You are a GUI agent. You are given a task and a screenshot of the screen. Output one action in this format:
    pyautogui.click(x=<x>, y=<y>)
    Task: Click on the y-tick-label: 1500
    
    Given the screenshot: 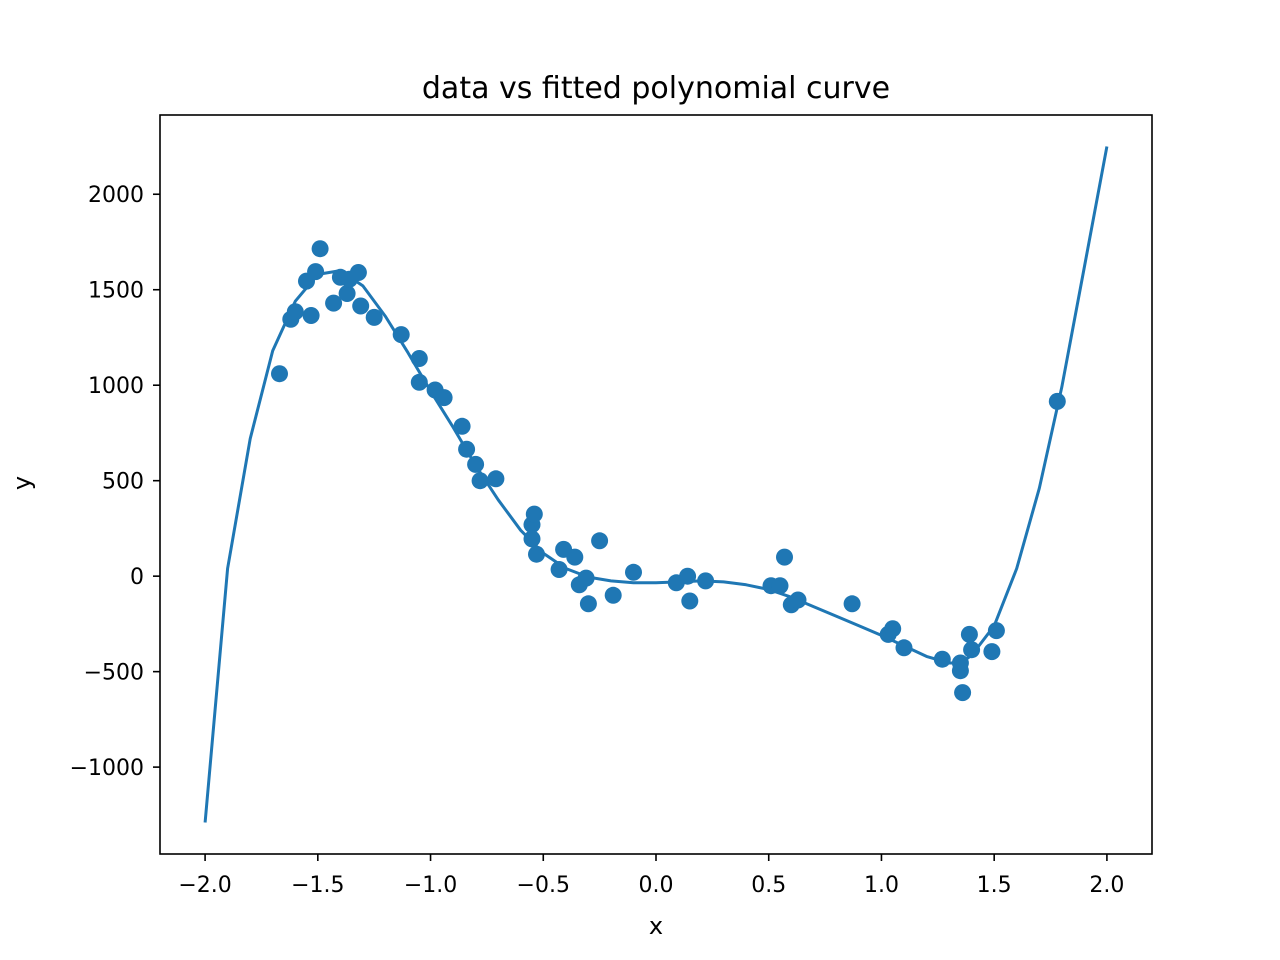 What is the action you would take?
    pyautogui.click(x=116, y=291)
    